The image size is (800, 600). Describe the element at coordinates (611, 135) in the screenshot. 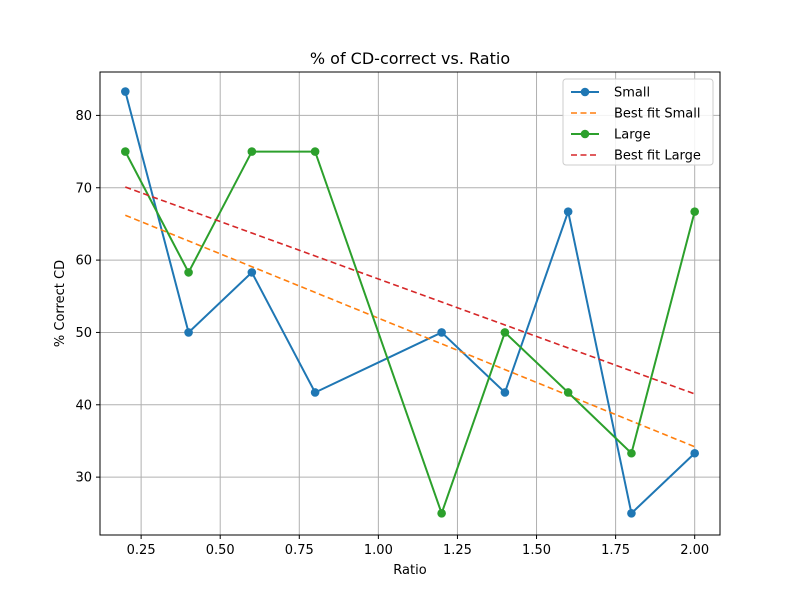

I see `legend-entry: Large` at that location.